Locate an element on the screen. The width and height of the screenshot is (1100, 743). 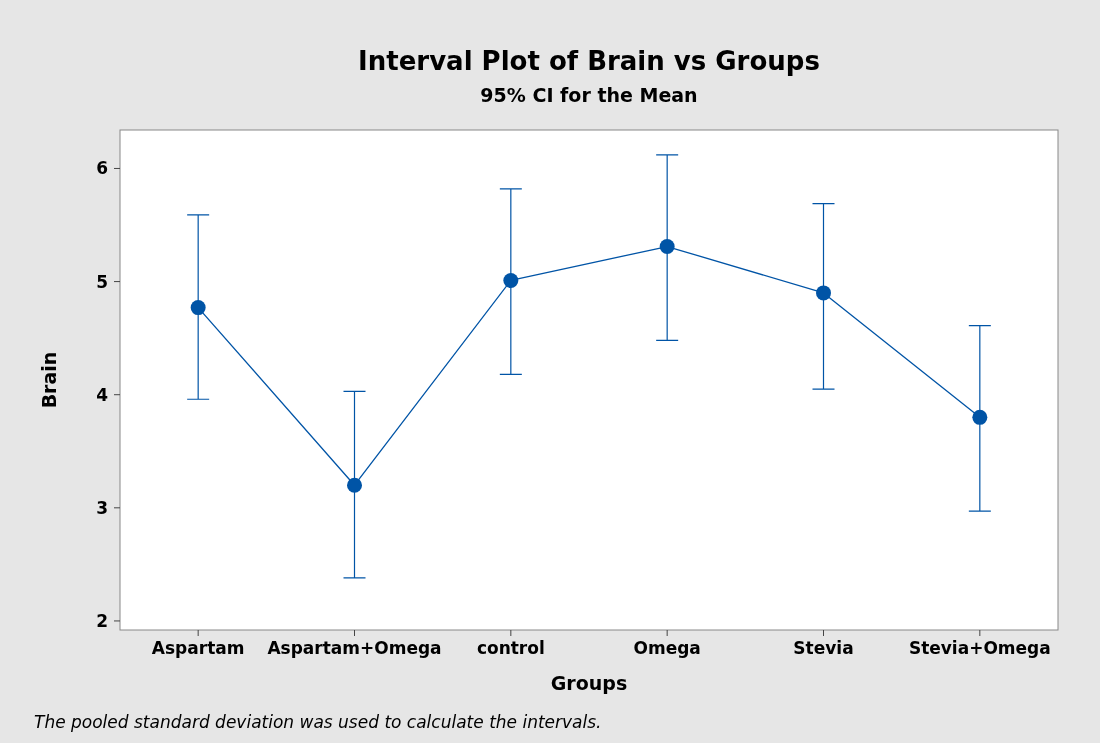
text: The pooled standard deviation was used to calculate the intervals. is located at coordinates (318, 722).